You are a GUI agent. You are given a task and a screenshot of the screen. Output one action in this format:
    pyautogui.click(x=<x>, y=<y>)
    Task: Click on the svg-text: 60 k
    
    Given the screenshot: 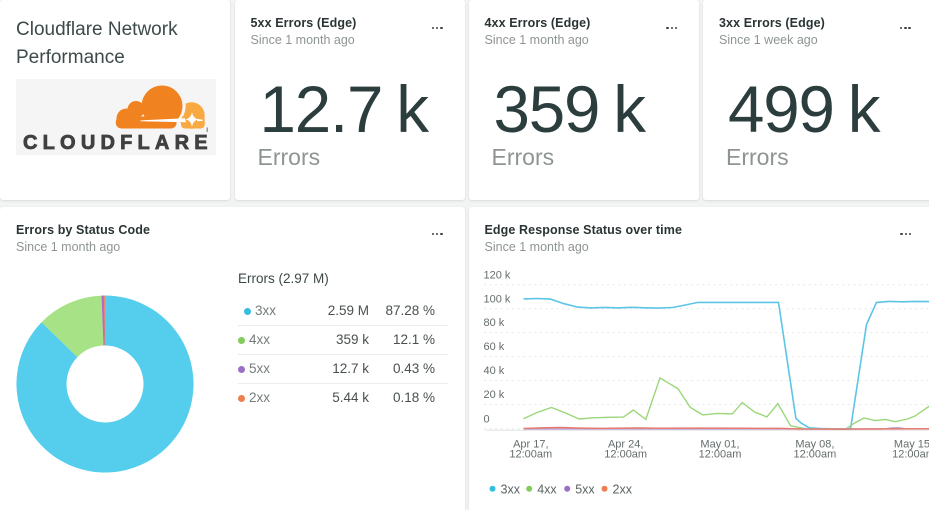 What is the action you would take?
    pyautogui.click(x=493, y=347)
    